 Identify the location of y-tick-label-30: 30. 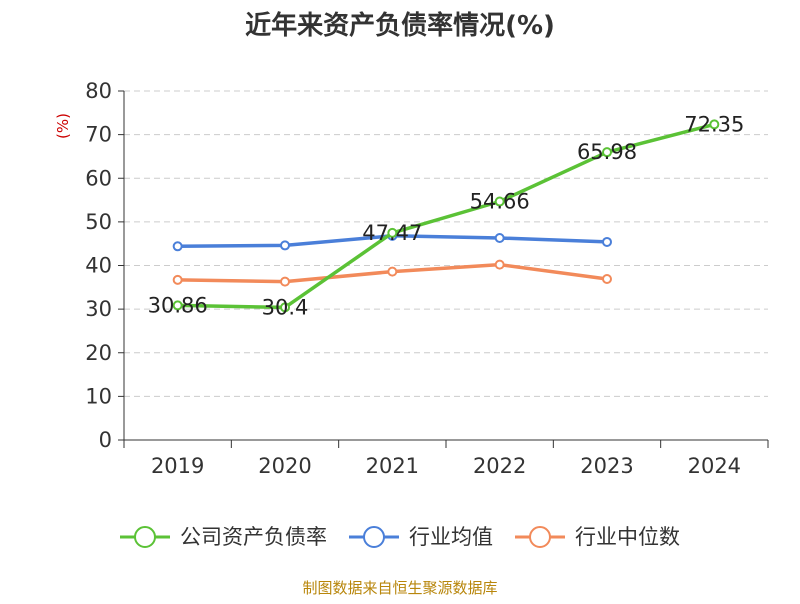
(98, 309).